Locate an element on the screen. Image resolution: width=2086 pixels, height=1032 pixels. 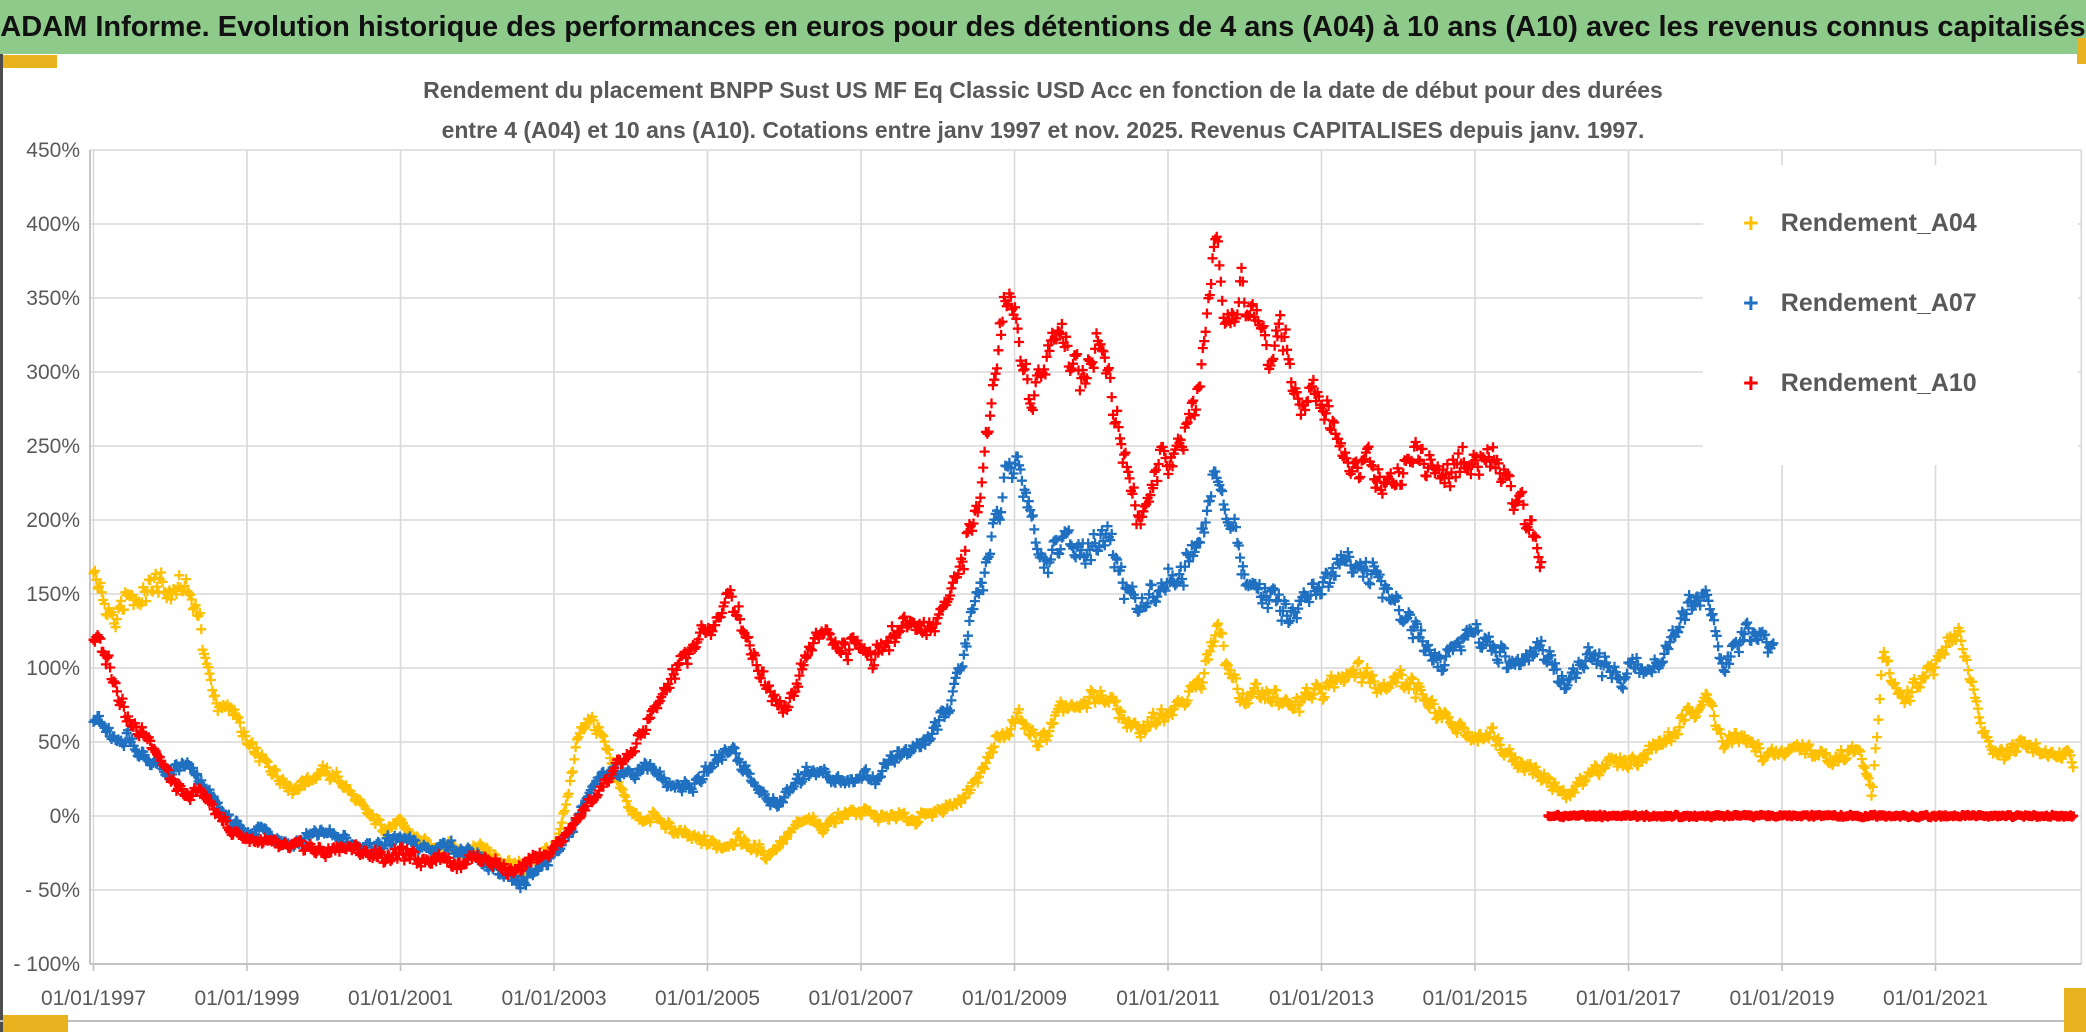
legend-entry-a07: + Rendement_A07 is located at coordinates (1860, 303).